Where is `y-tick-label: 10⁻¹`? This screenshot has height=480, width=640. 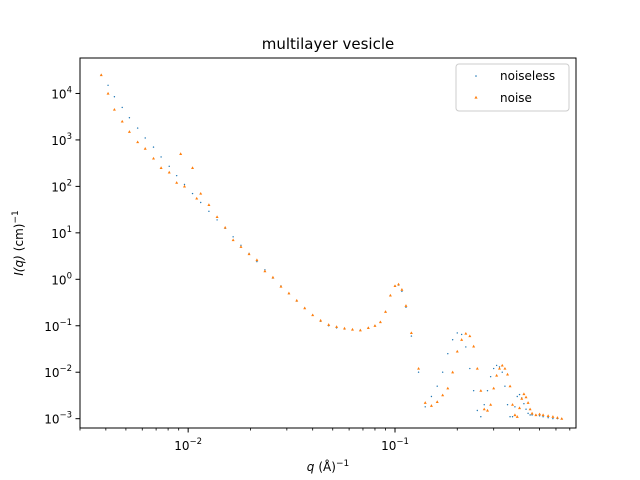
y-tick-label: 10⁻¹ is located at coordinates (58, 326).